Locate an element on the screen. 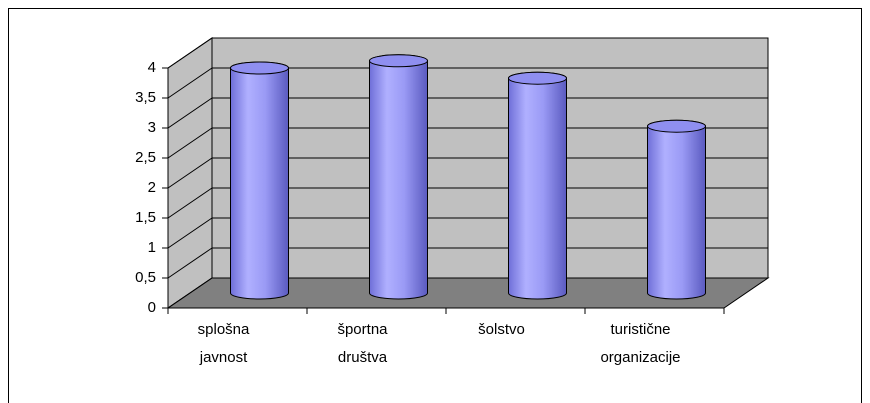 The image size is (870, 403). x-tick-label: splošna is located at coordinates (224, 329).